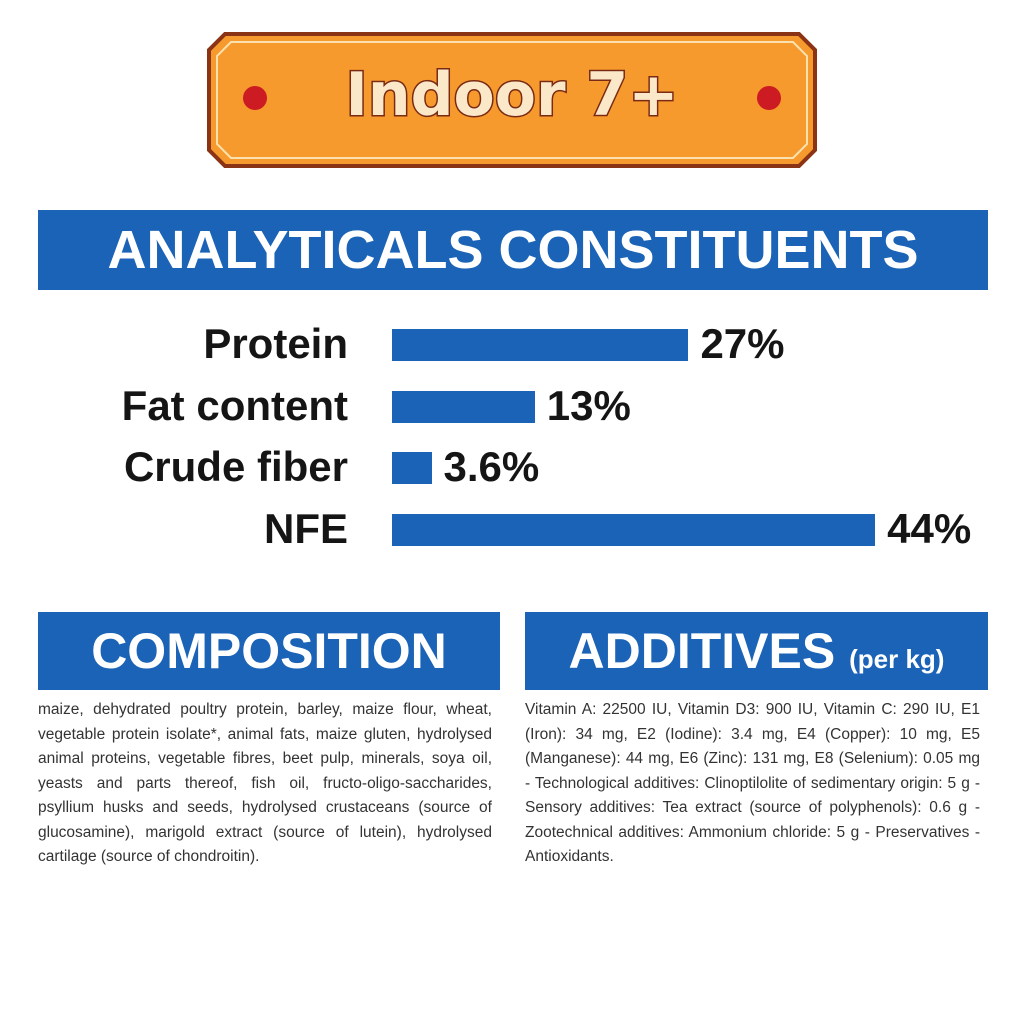 Image resolution: width=1024 pixels, height=1024 pixels. I want to click on banner-title: Indoor 7+, so click(512, 95).